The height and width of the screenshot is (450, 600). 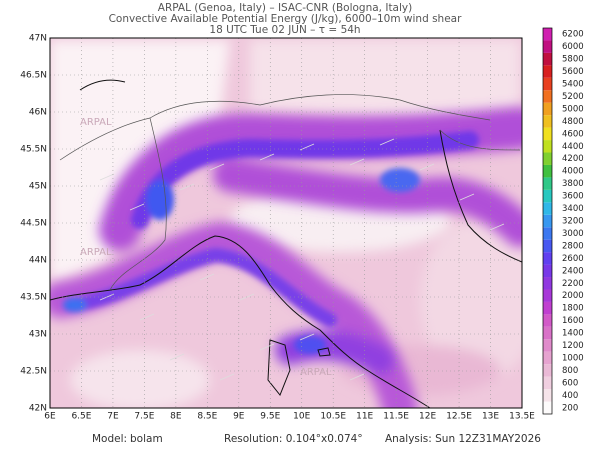 What do you see at coordinates (293, 439) in the screenshot?
I see `footer-resolution: Resolution: 0.104°x0.074°` at bounding box center [293, 439].